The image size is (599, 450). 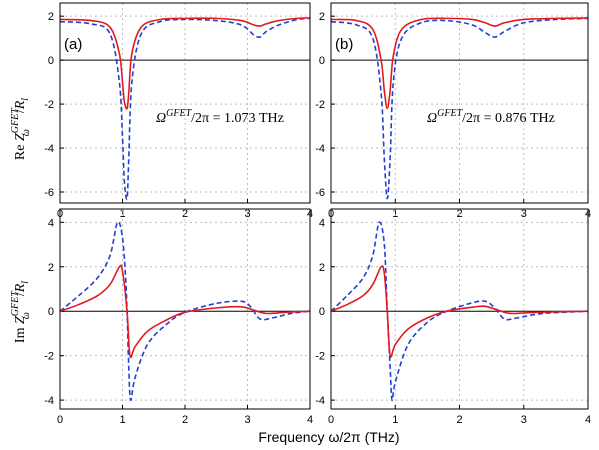 I want to click on y-axis-label-bottom: Im ZGFETω/Rl, so click(x=21, y=312).